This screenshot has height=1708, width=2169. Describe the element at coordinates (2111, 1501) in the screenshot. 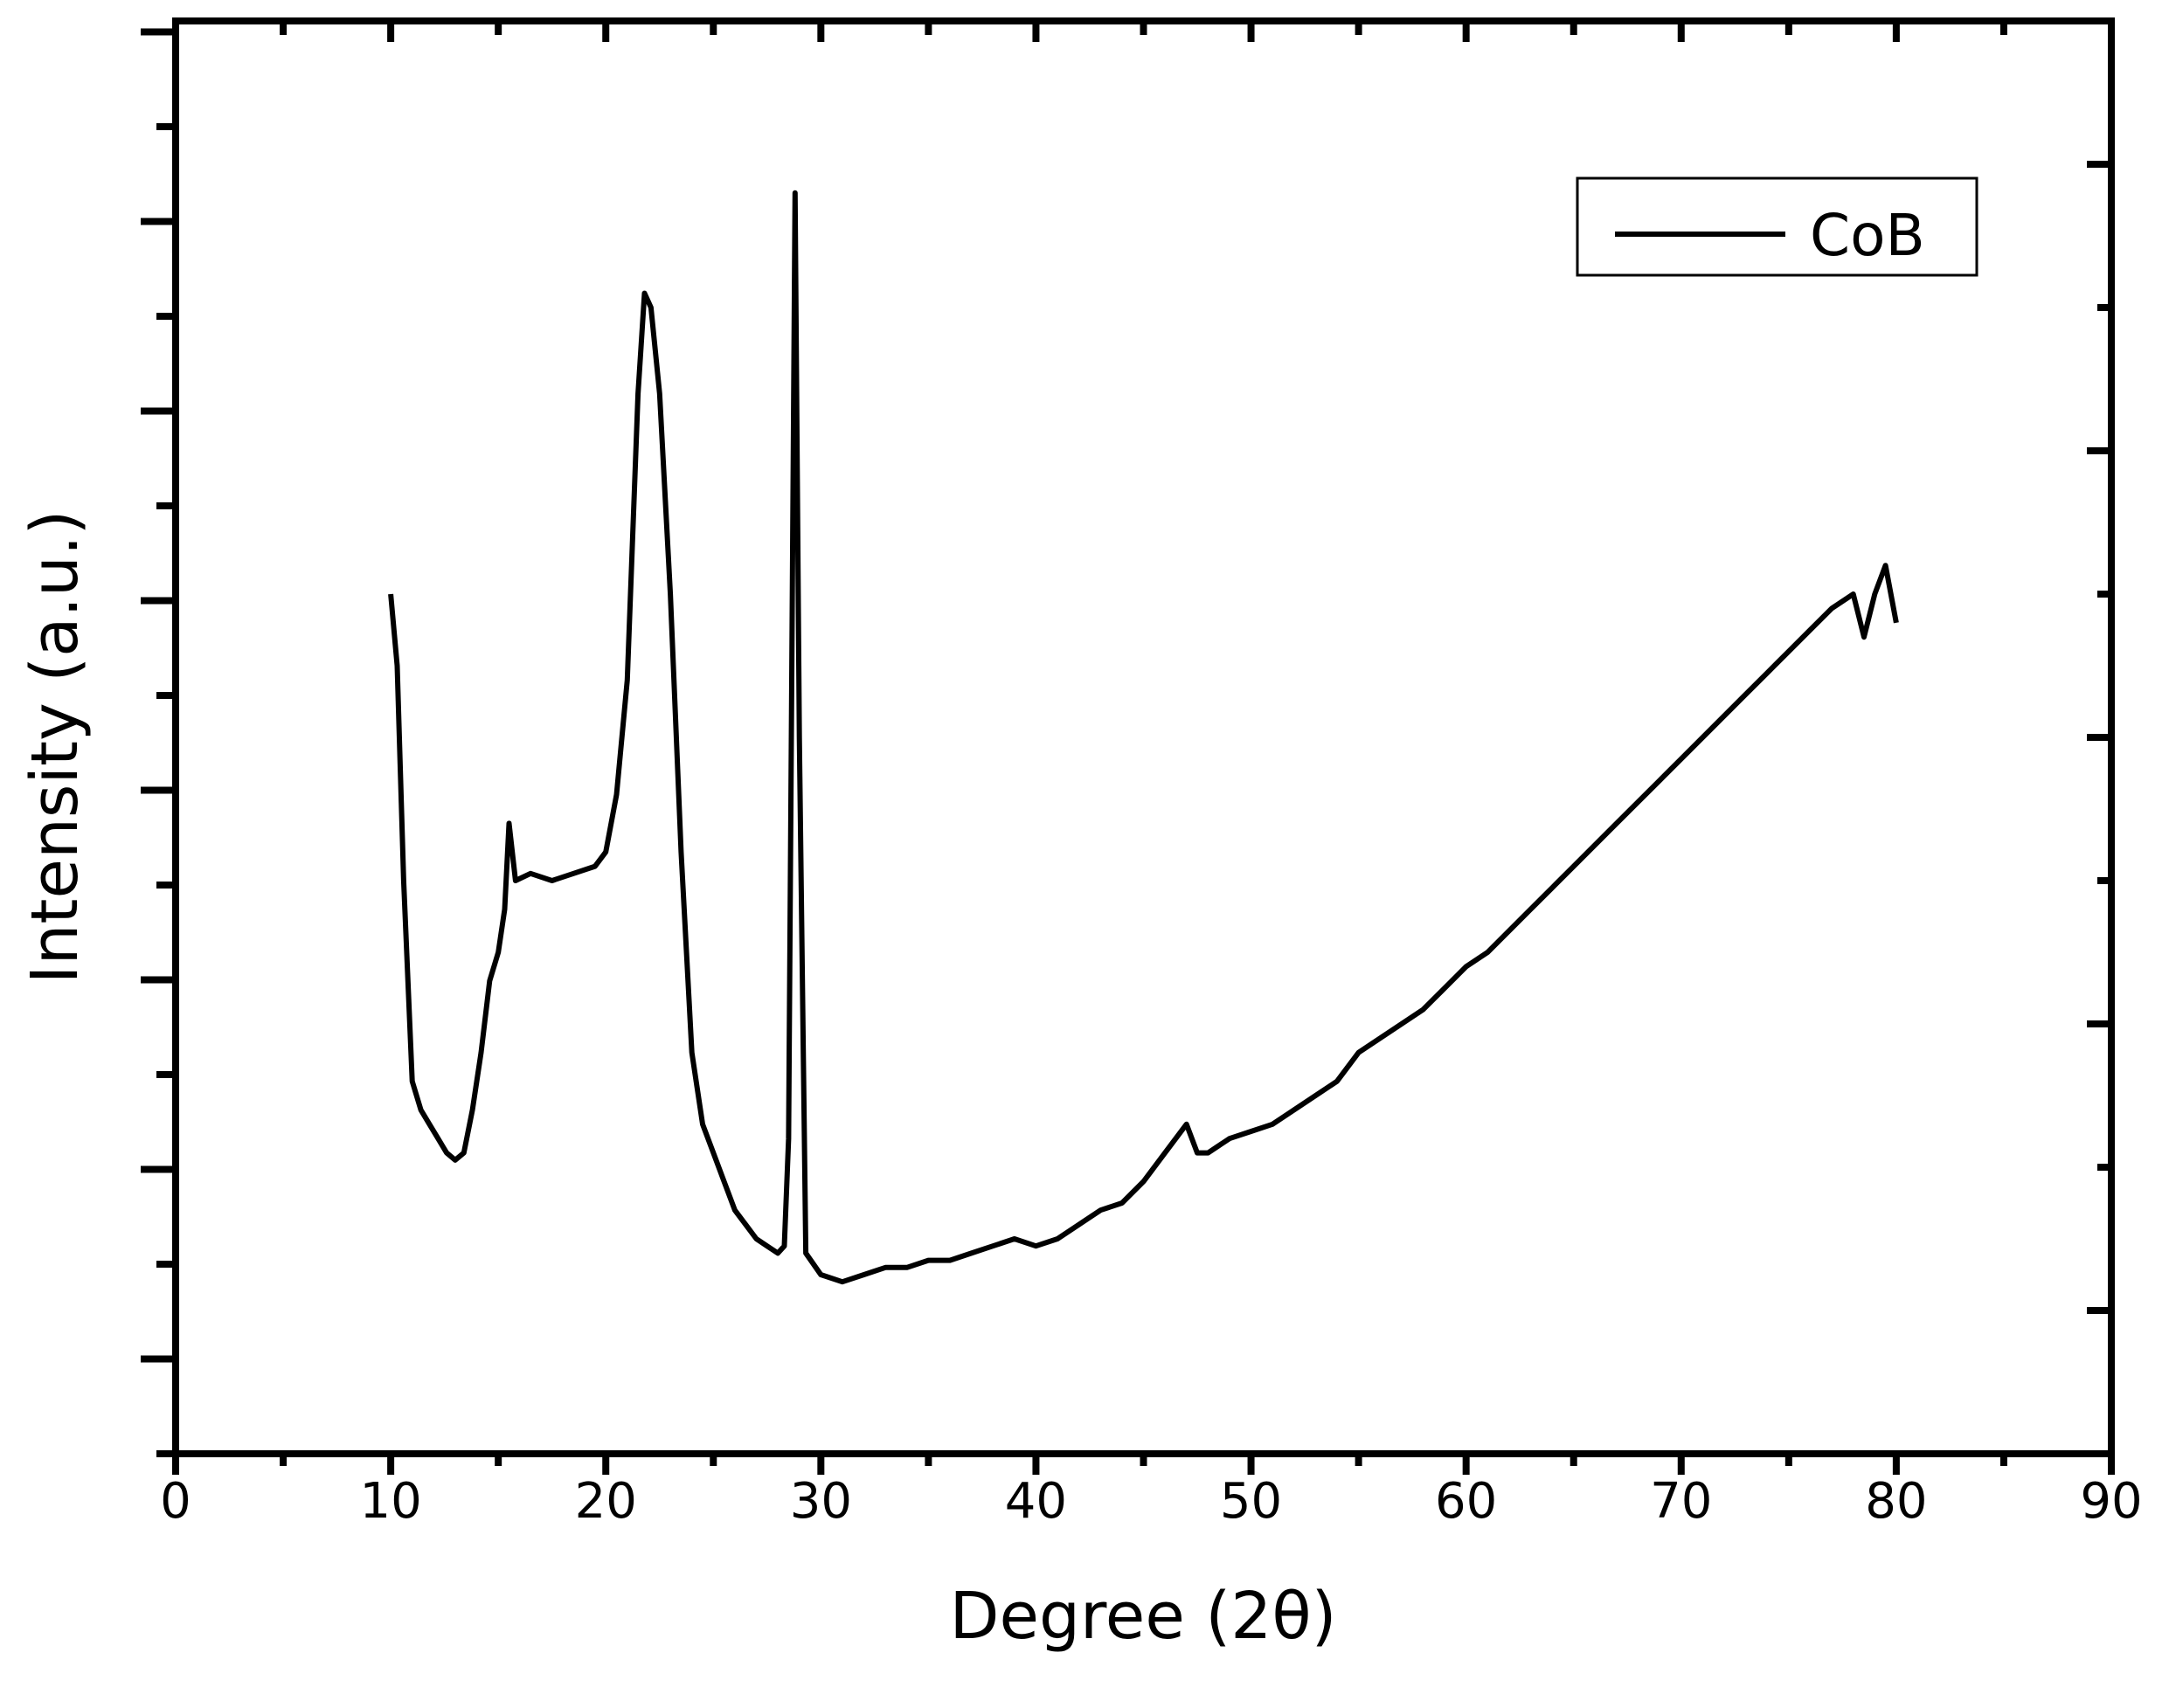

I see `x-tick-label: 90` at that location.